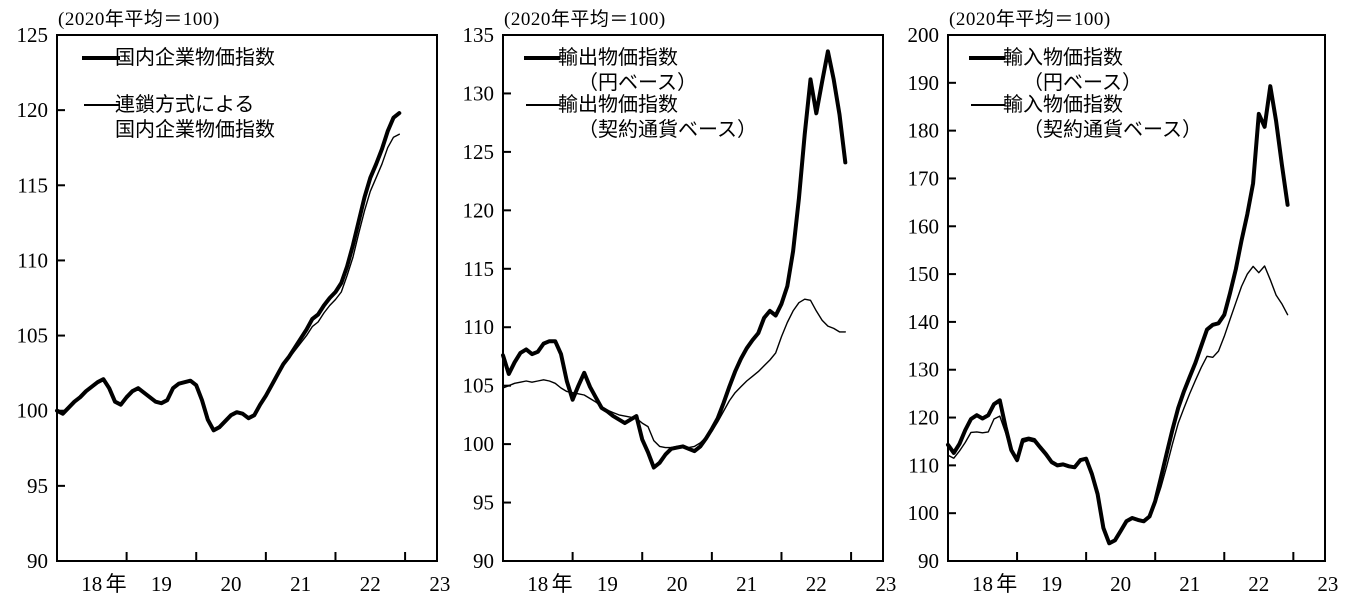  What do you see at coordinates (924, 131) in the screenshot?
I see `y-tick-label: 180` at bounding box center [924, 131].